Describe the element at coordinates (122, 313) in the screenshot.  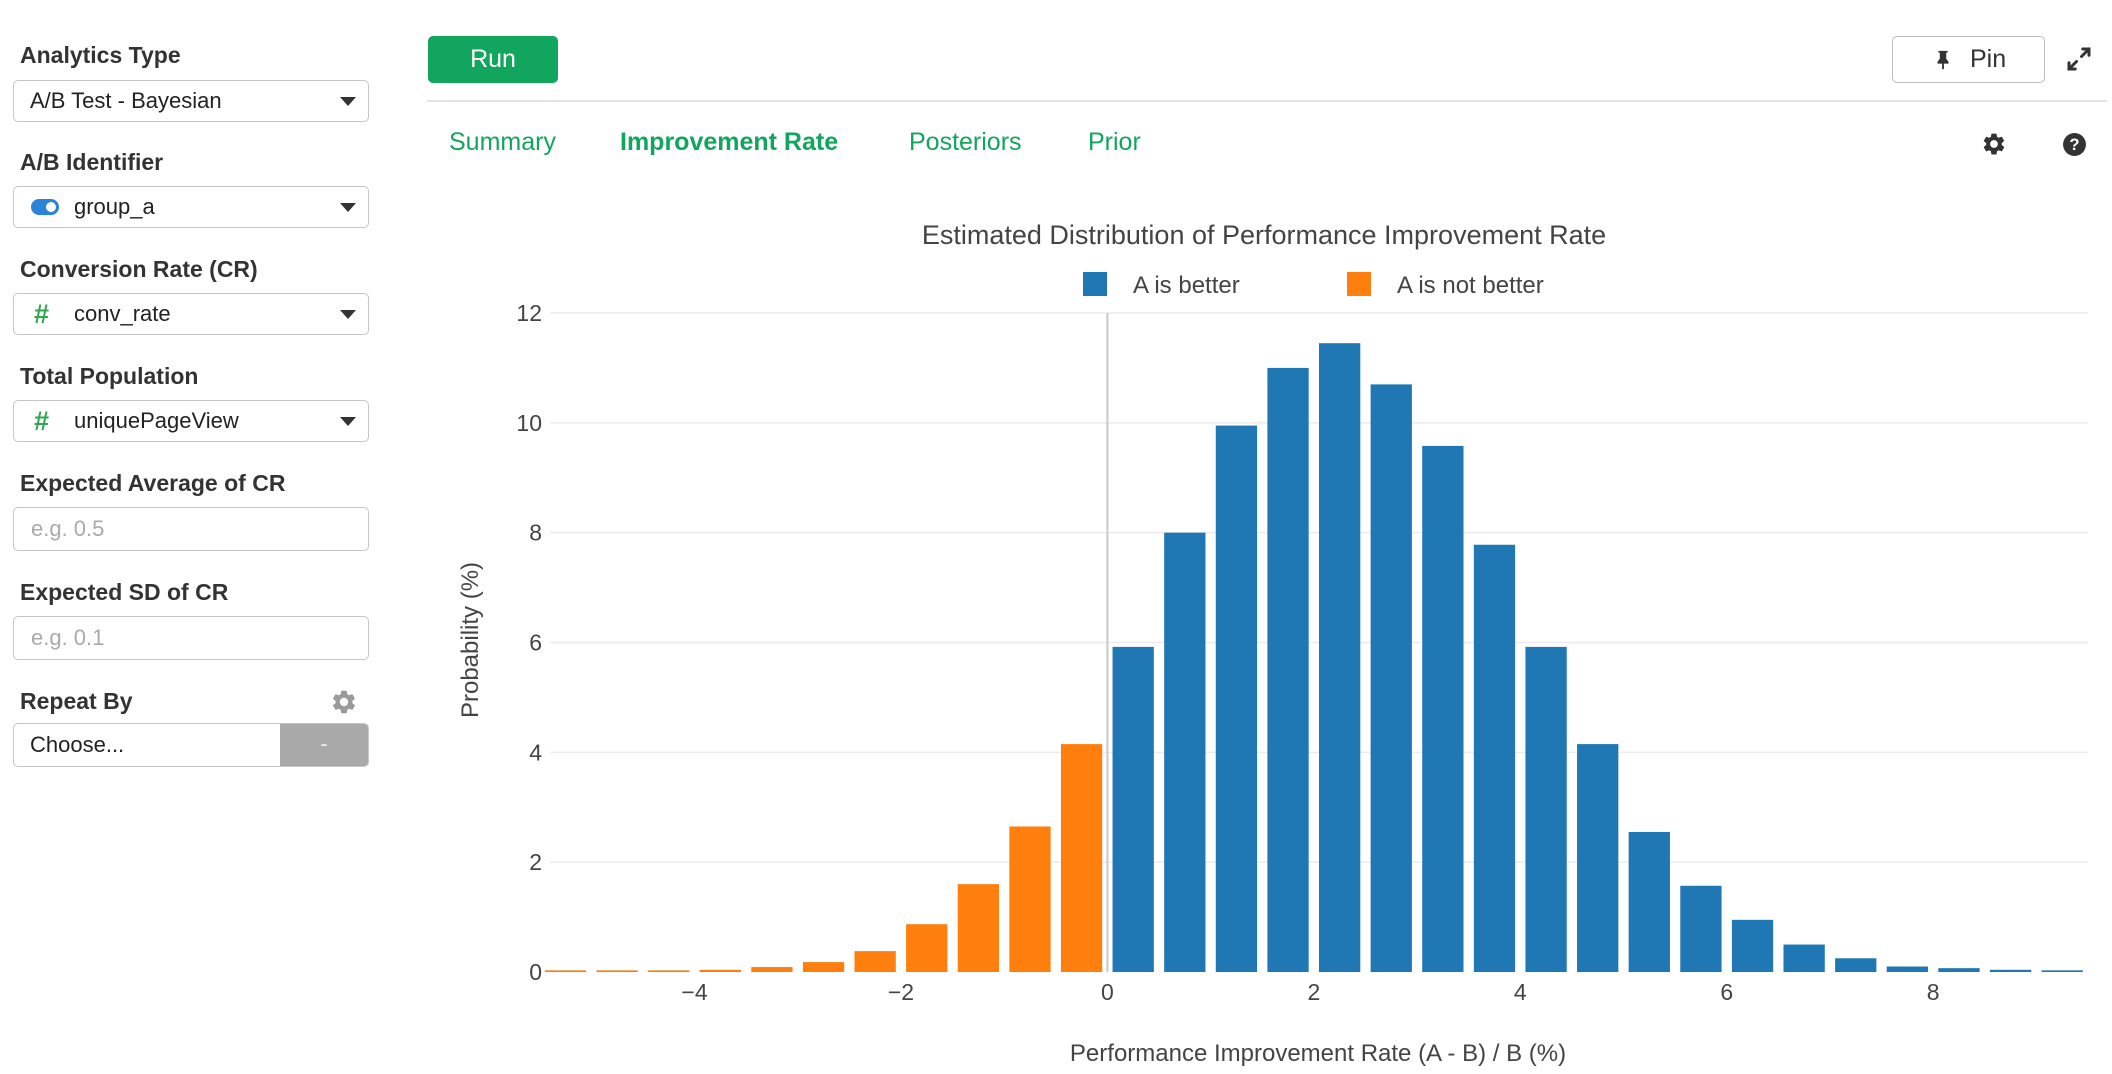
I see `conversion-rate-value: conv_rate` at that location.